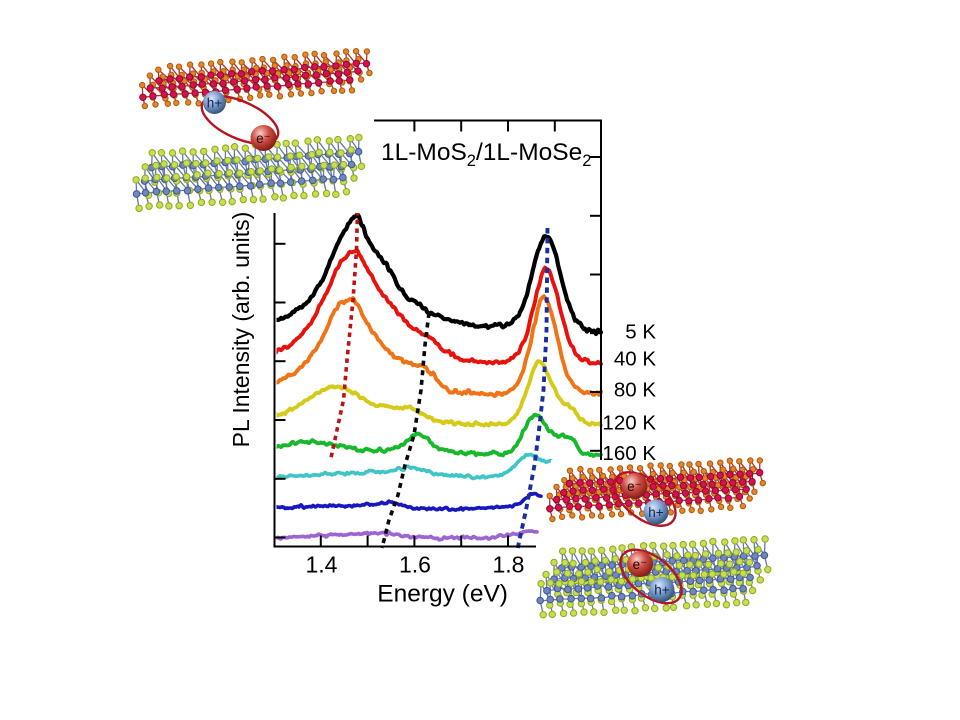 This screenshot has width=960, height=720. Describe the element at coordinates (322, 564) in the screenshot. I see `svg-text: 1.4` at that location.